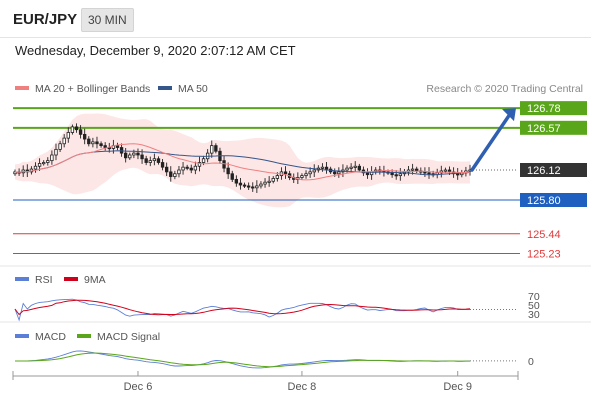 The width and height of the screenshot is (591, 404). I want to click on macd-legend: MACD MACD Signal, so click(87, 337).